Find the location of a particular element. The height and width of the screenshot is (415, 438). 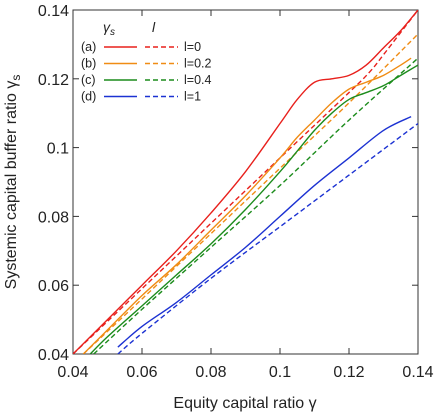

y-tick-label: 0.08 is located at coordinates (53, 217).